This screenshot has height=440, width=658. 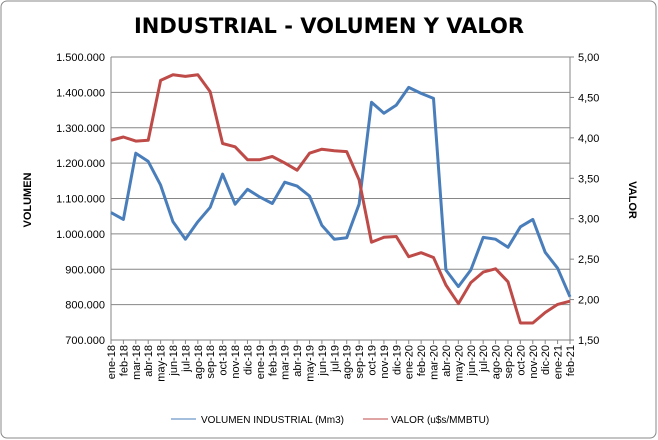 I want to click on x-tick-label: abr-19, so click(x=298, y=361).